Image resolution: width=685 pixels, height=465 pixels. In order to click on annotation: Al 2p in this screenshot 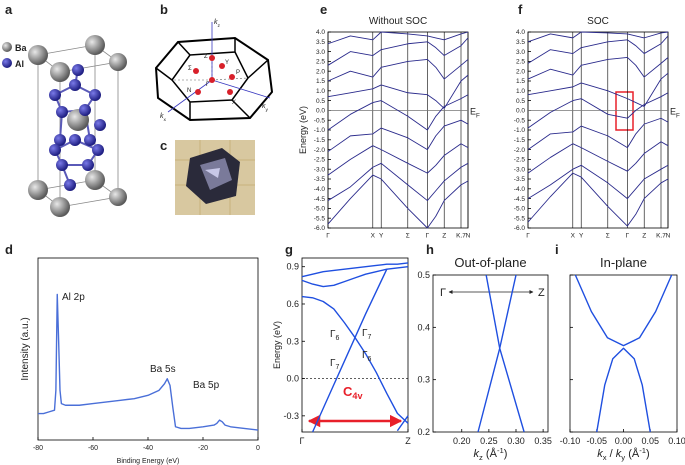, I will do `click(73, 297)`.